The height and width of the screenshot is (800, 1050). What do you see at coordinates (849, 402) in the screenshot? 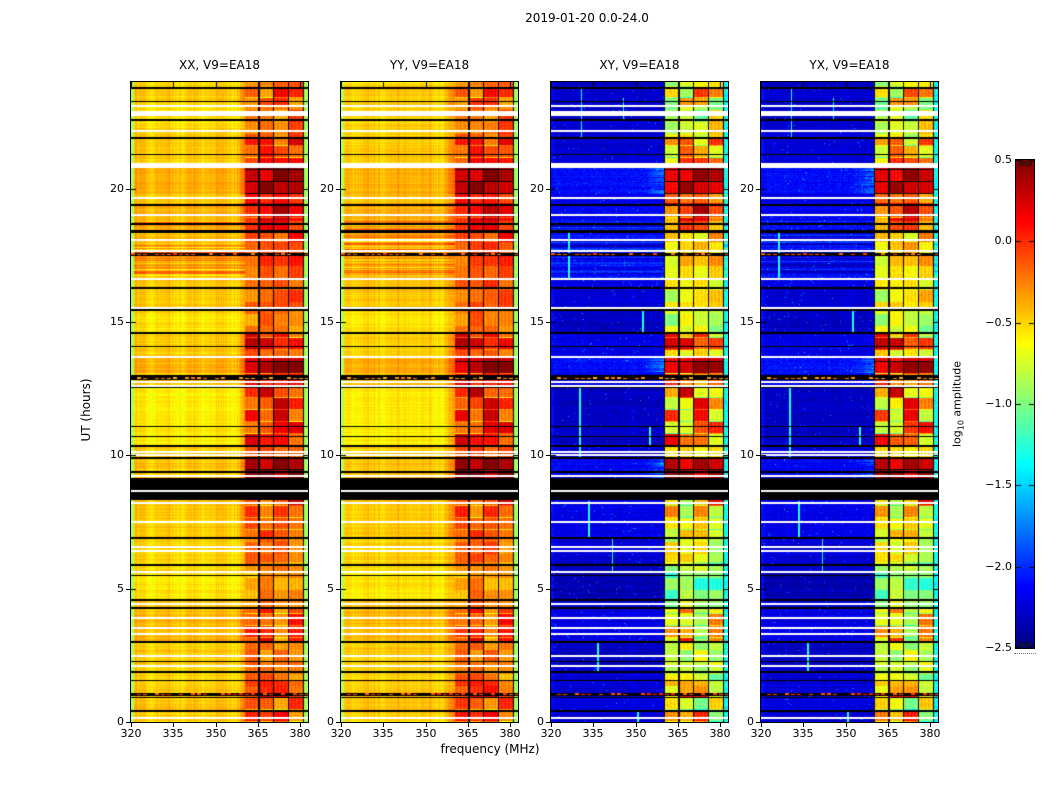
I see `panel-yx` at bounding box center [849, 402].